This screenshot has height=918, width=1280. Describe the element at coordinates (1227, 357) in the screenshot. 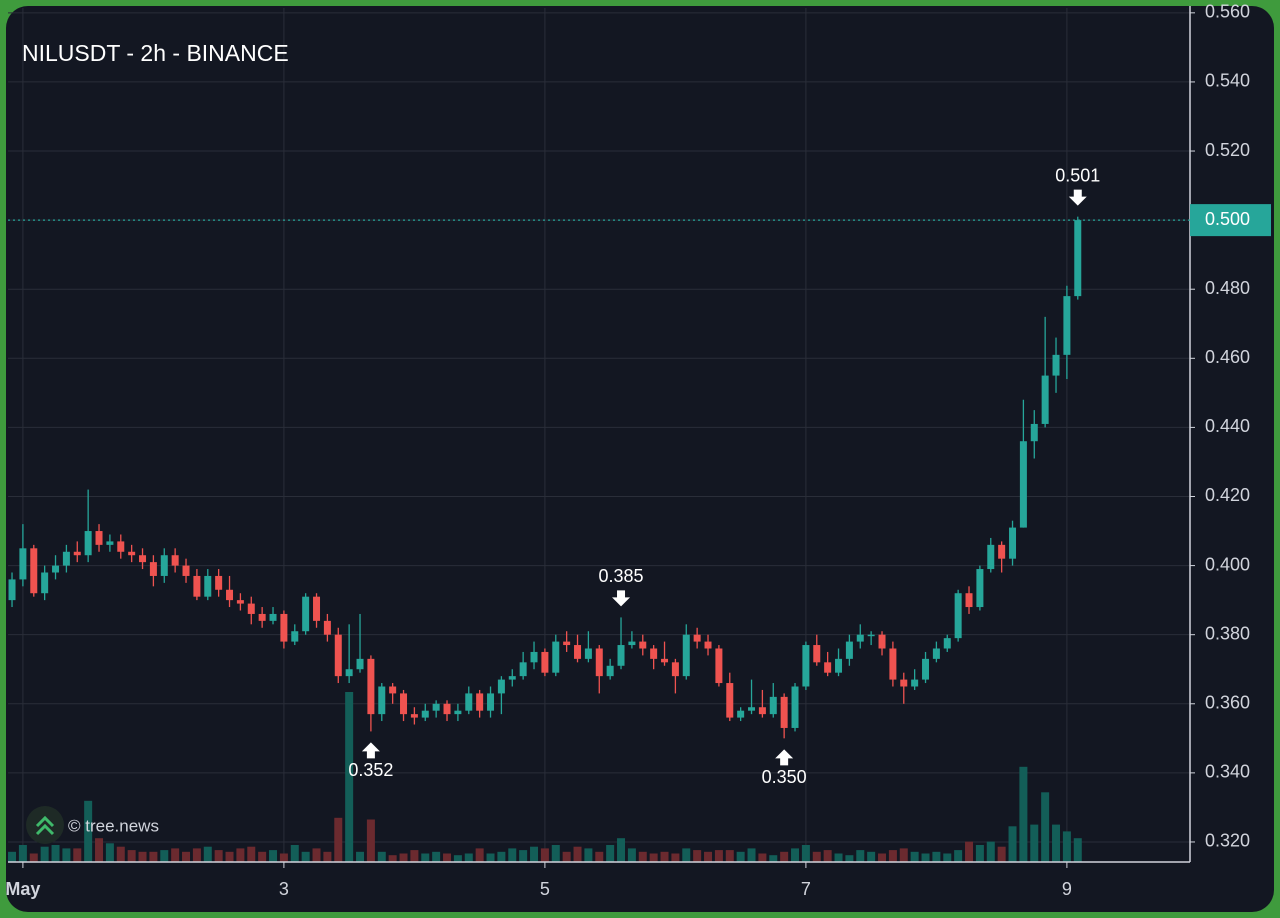

I see `y-tick-label: 0.460` at that location.